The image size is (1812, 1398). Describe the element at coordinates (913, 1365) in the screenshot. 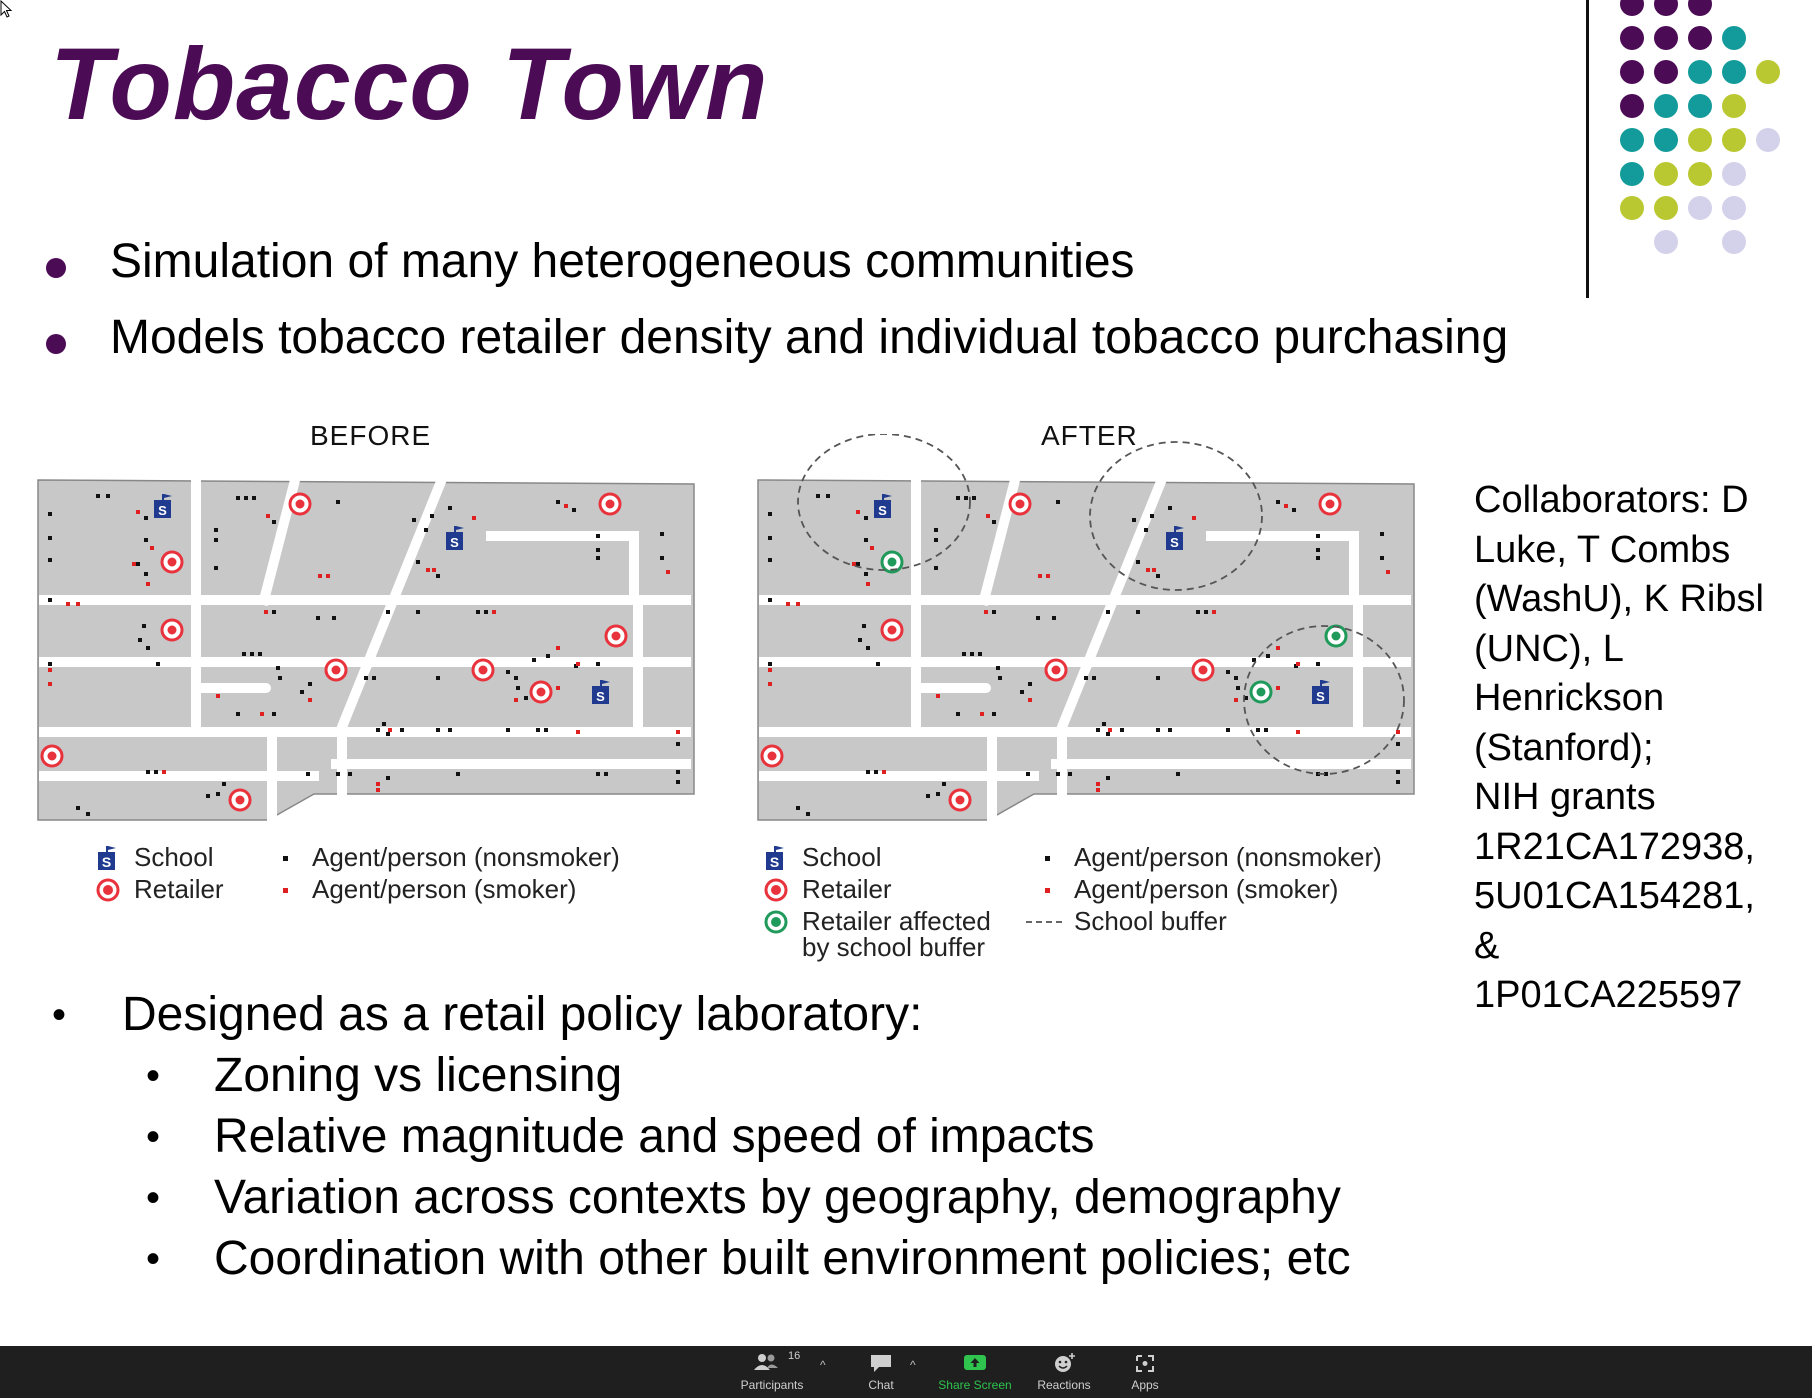

I see `chat-caret-icon: ^` at that location.